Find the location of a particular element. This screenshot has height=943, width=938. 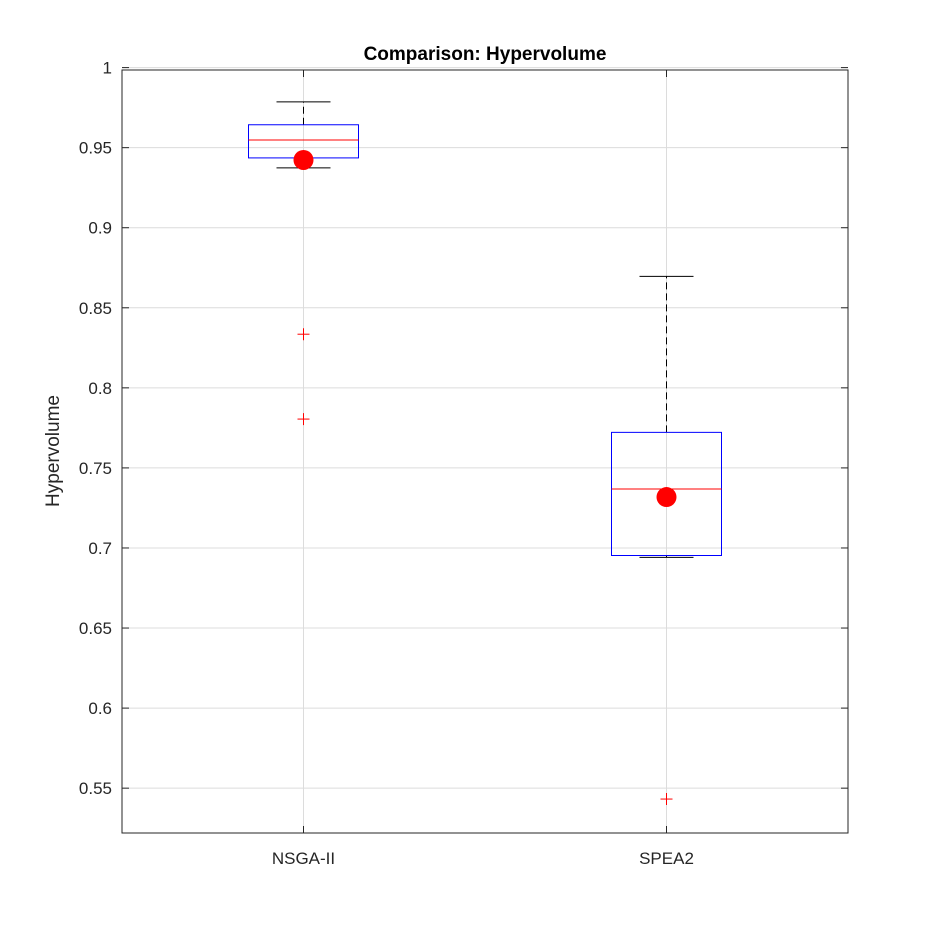

y-tick-label: 1 is located at coordinates (107, 68).